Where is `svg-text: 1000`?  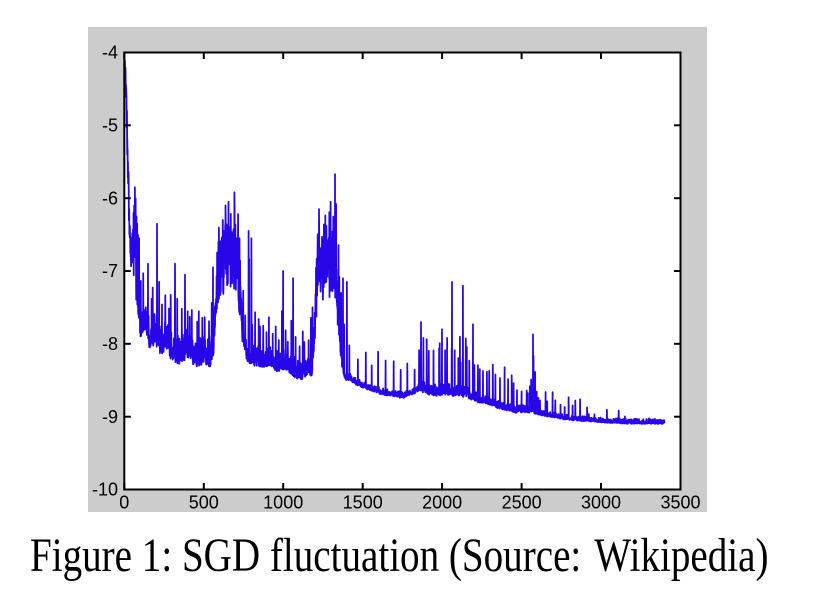 svg-text: 1000 is located at coordinates (283, 503).